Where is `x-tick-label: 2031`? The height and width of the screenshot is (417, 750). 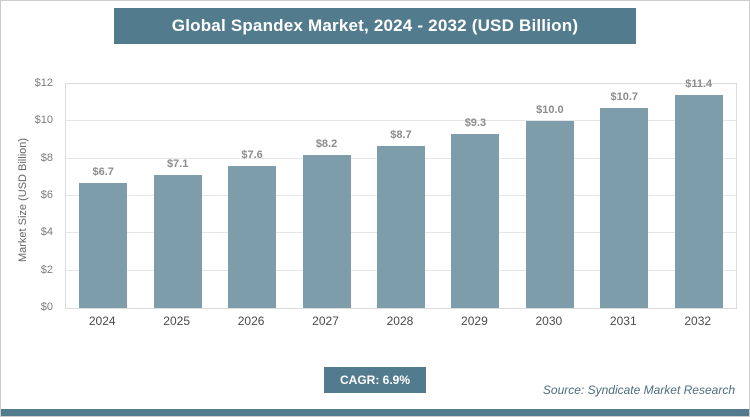 x-tick-label: 2031 is located at coordinates (623, 321).